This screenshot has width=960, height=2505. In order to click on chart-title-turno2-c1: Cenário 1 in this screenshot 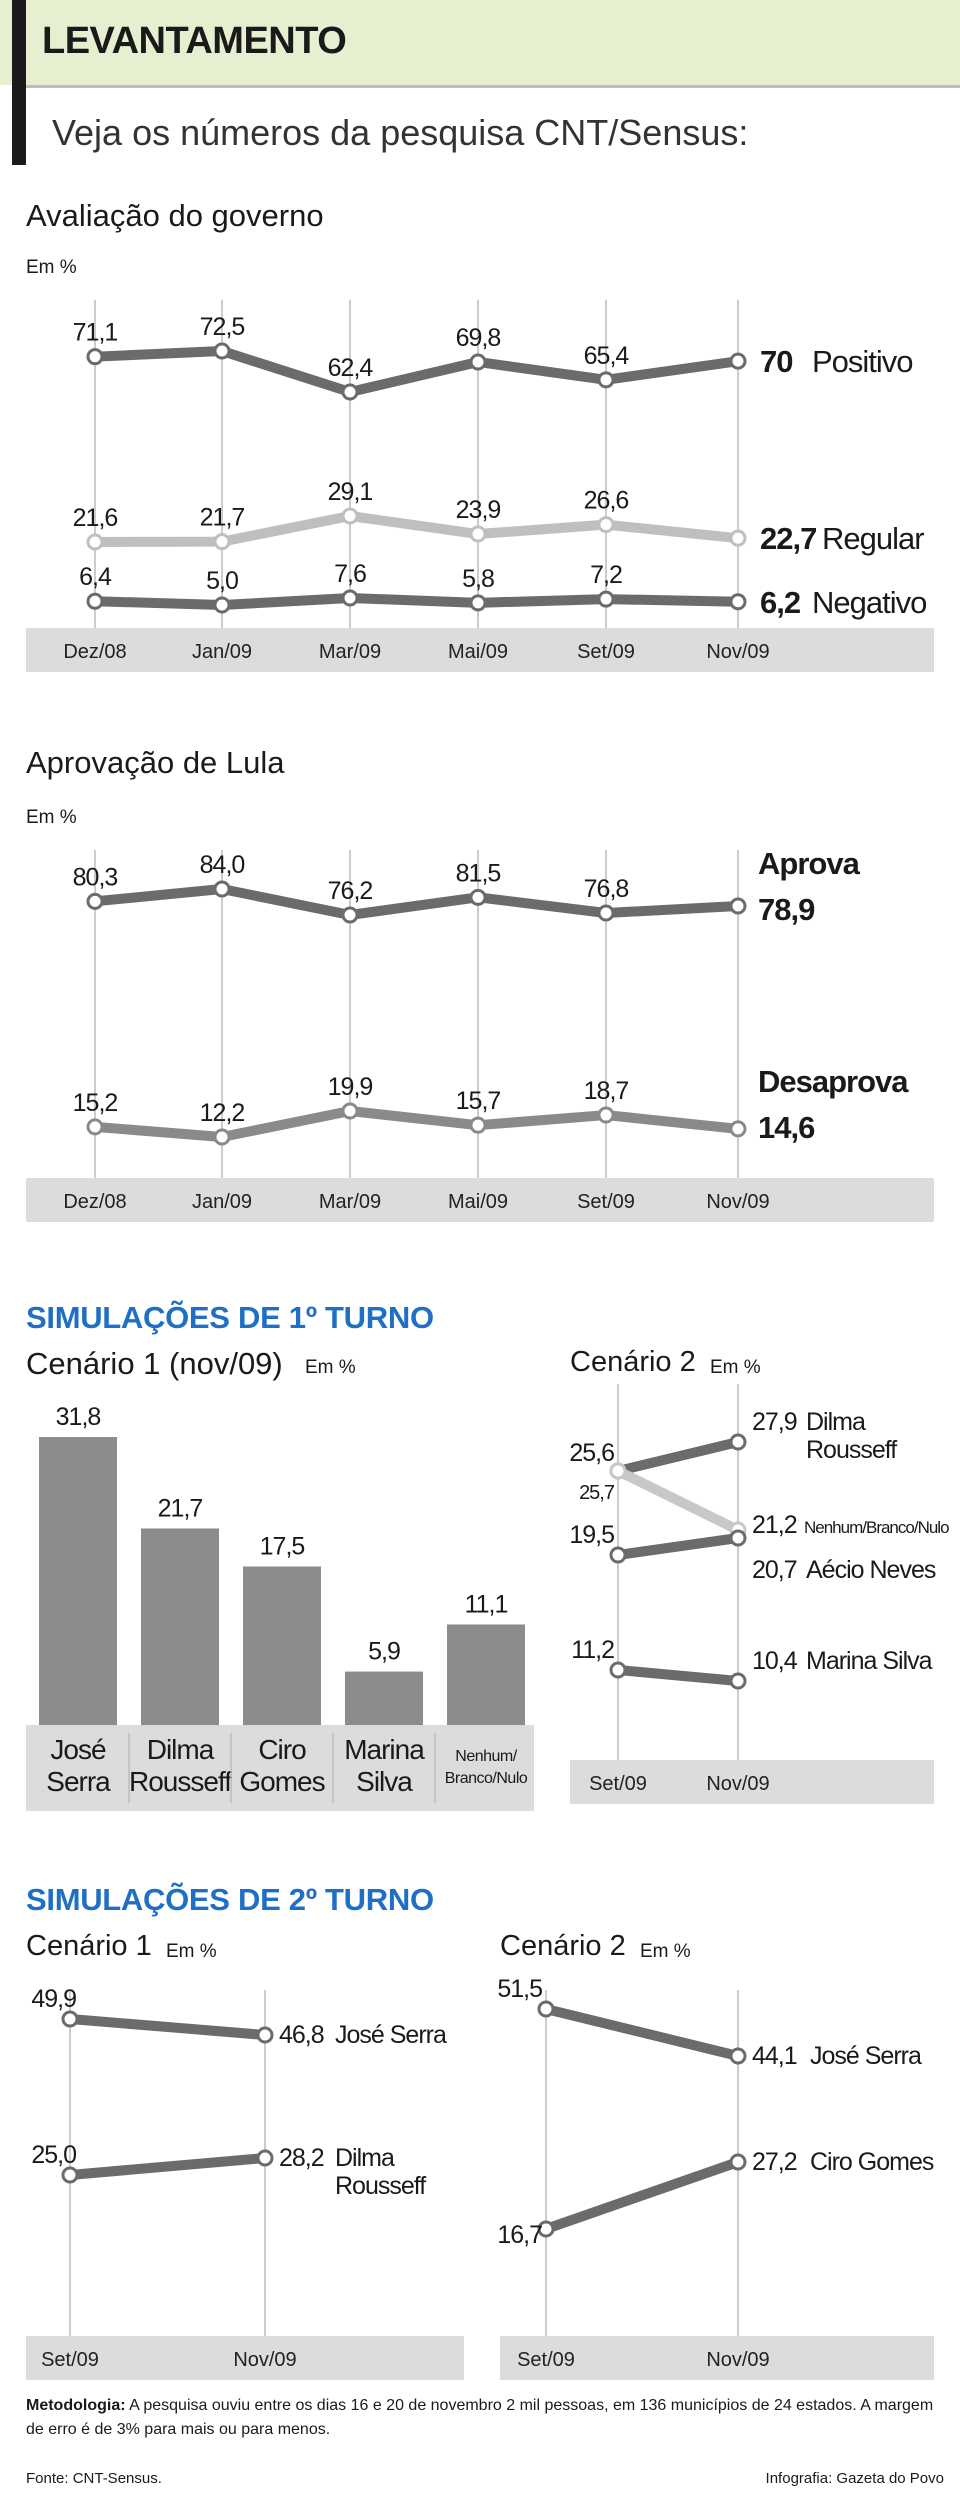, I will do `click(89, 1946)`.